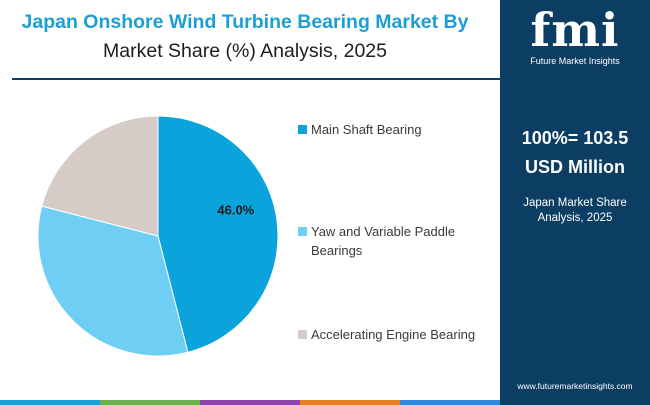 This screenshot has height=405, width=650. I want to click on legend-label: Main Shaft Bearing, so click(366, 129).